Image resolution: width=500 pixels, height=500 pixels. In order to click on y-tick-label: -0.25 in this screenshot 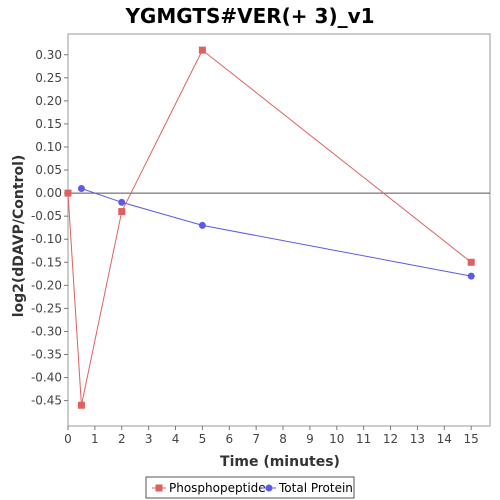, I will do `click(46, 308)`.